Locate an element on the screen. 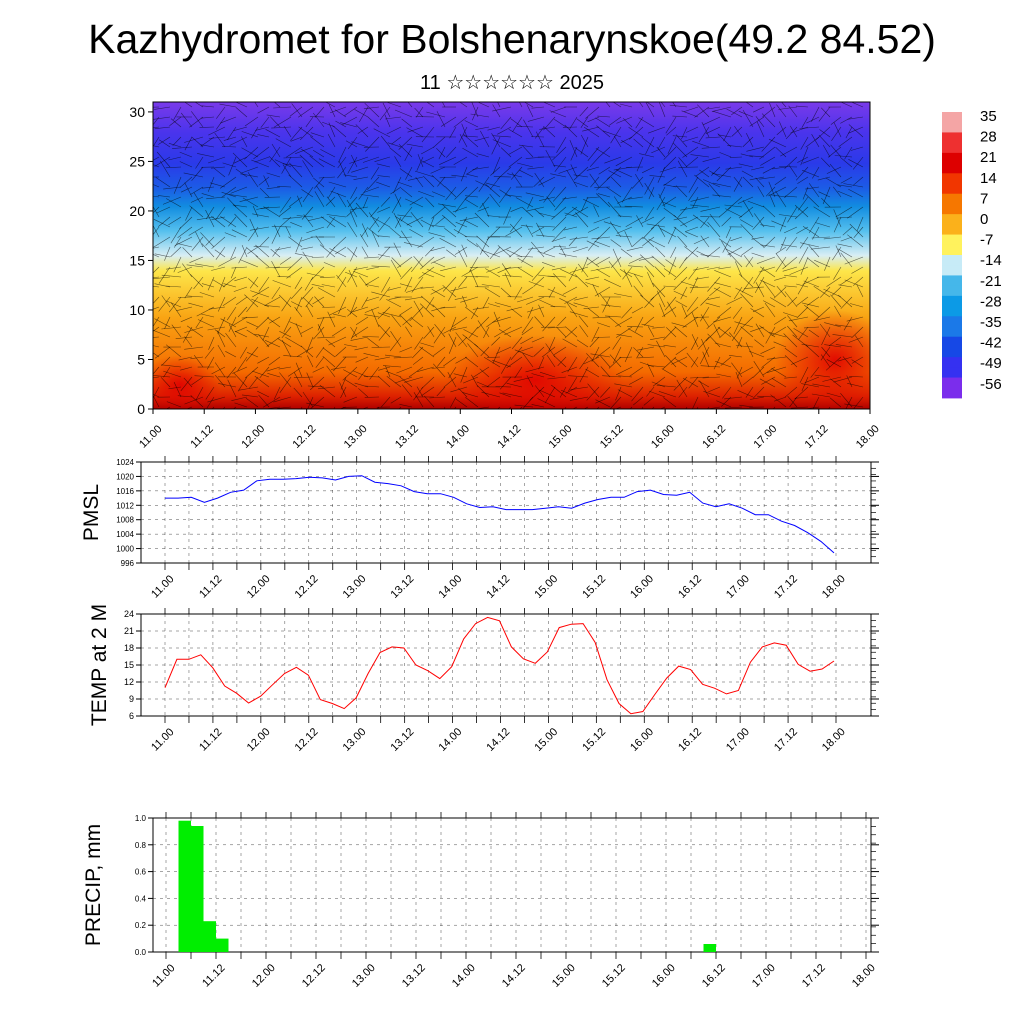 The height and width of the screenshot is (1024, 1024). y-tick-label: 1020 is located at coordinates (125, 476).